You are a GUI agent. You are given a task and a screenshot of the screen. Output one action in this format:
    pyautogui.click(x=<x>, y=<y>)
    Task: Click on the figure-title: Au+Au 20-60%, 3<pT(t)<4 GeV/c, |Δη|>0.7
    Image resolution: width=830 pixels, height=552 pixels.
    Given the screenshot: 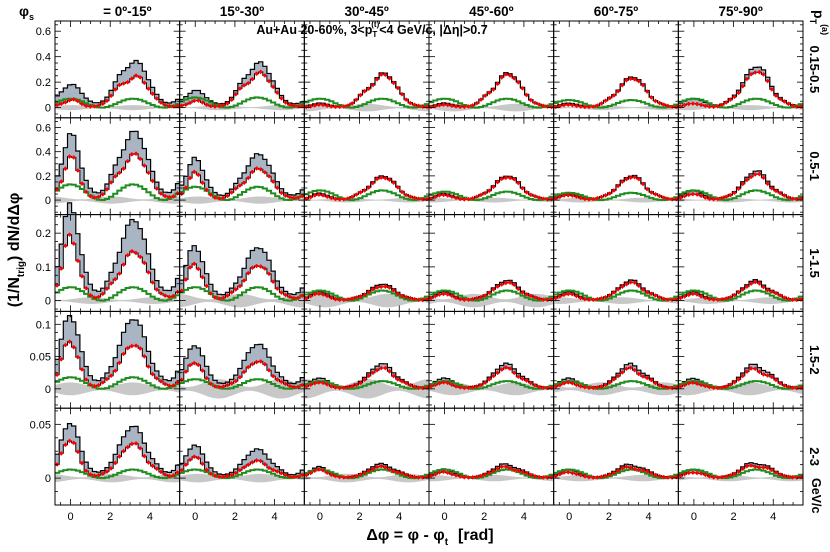 What is the action you would take?
    pyautogui.click(x=371, y=29)
    